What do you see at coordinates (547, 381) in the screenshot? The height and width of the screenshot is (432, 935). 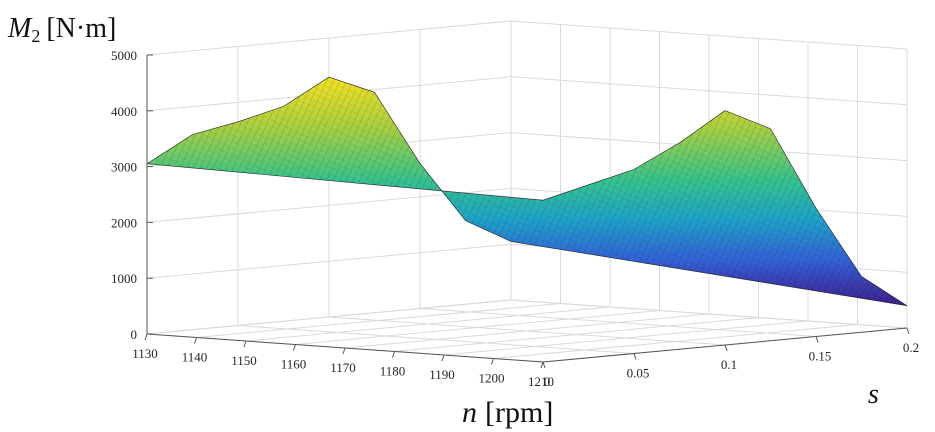 I see `y-tick-label: 0` at bounding box center [547, 381].